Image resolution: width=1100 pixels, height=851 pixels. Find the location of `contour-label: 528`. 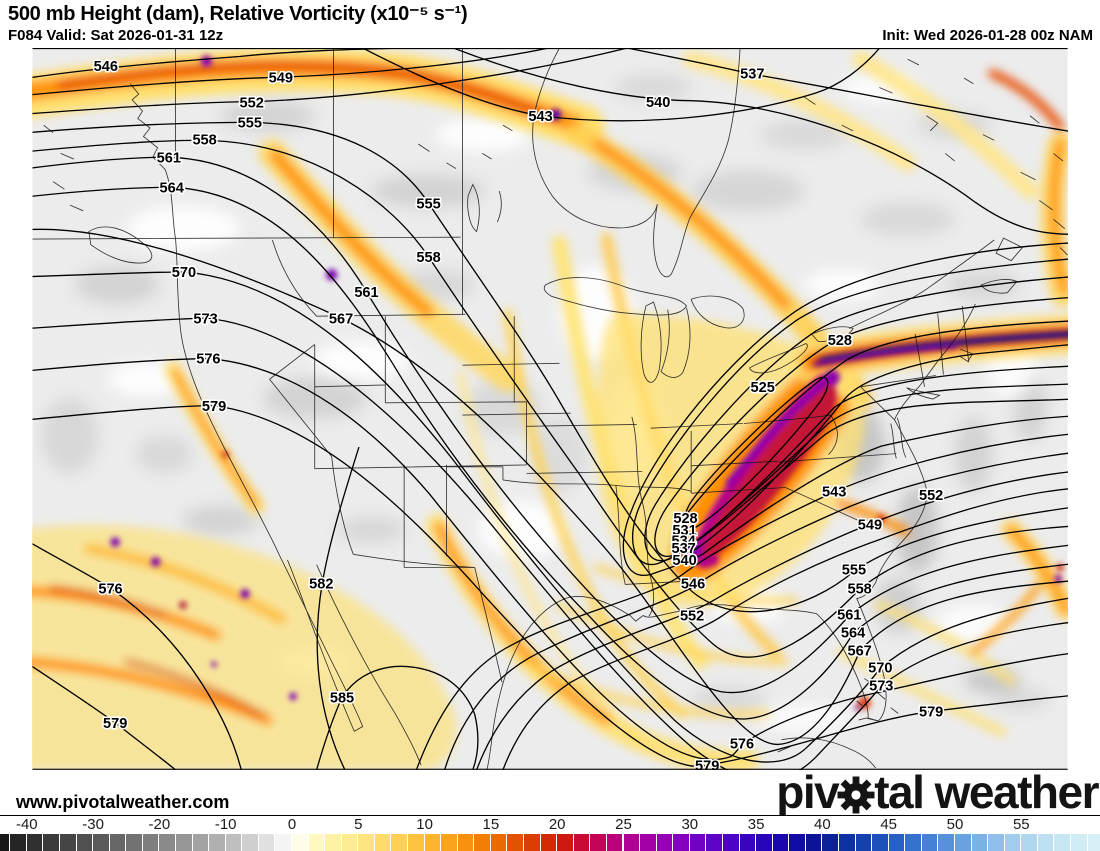

contour-label: 528 is located at coordinates (840, 341).